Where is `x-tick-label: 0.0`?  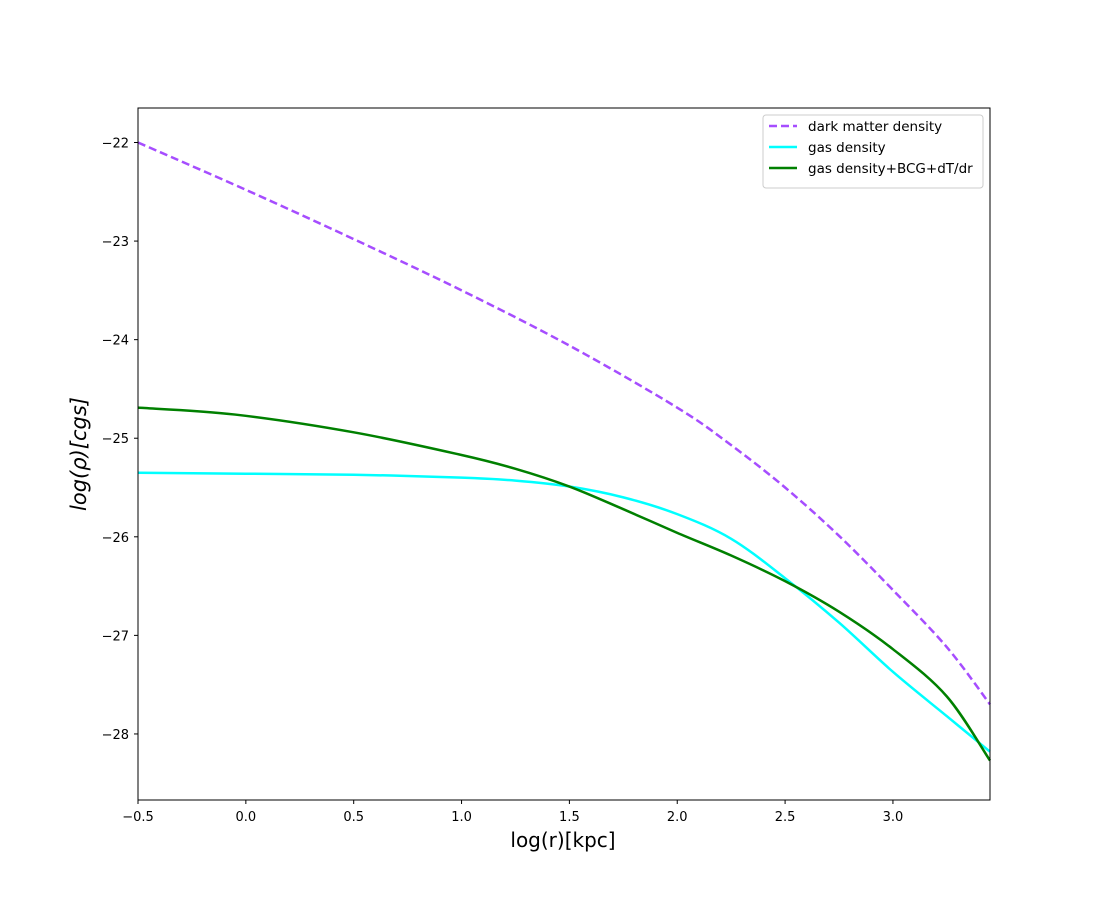 x-tick-label: 0.0 is located at coordinates (246, 817).